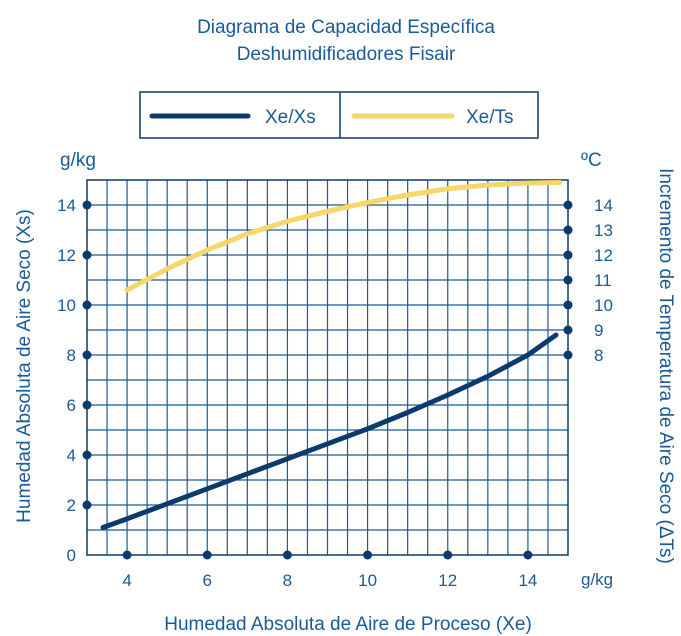 The height and width of the screenshot is (636, 681). What do you see at coordinates (598, 355) in the screenshot?
I see `y2-tick-label: 8` at bounding box center [598, 355].